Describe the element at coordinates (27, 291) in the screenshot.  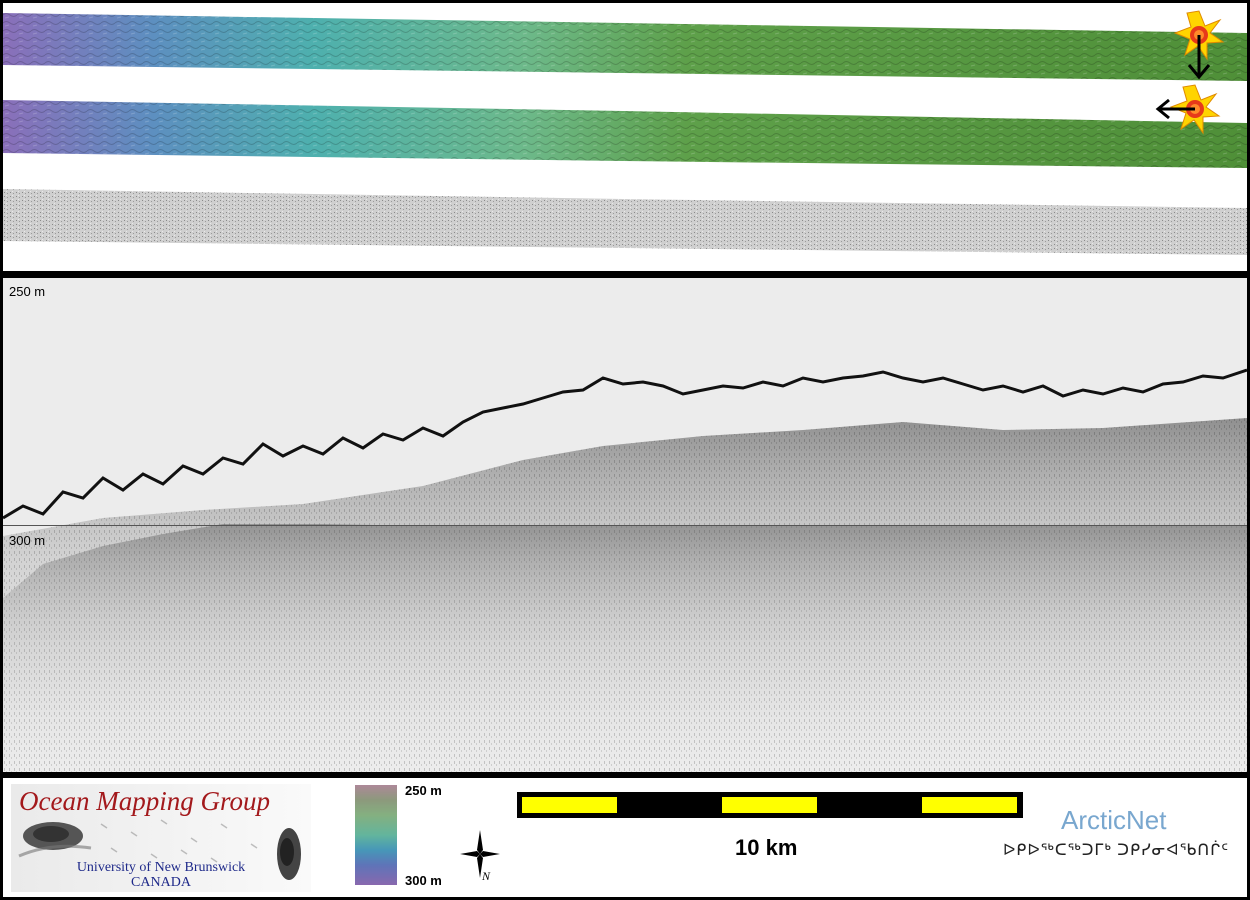
I see `depth-label-250: 250 m` at that location.